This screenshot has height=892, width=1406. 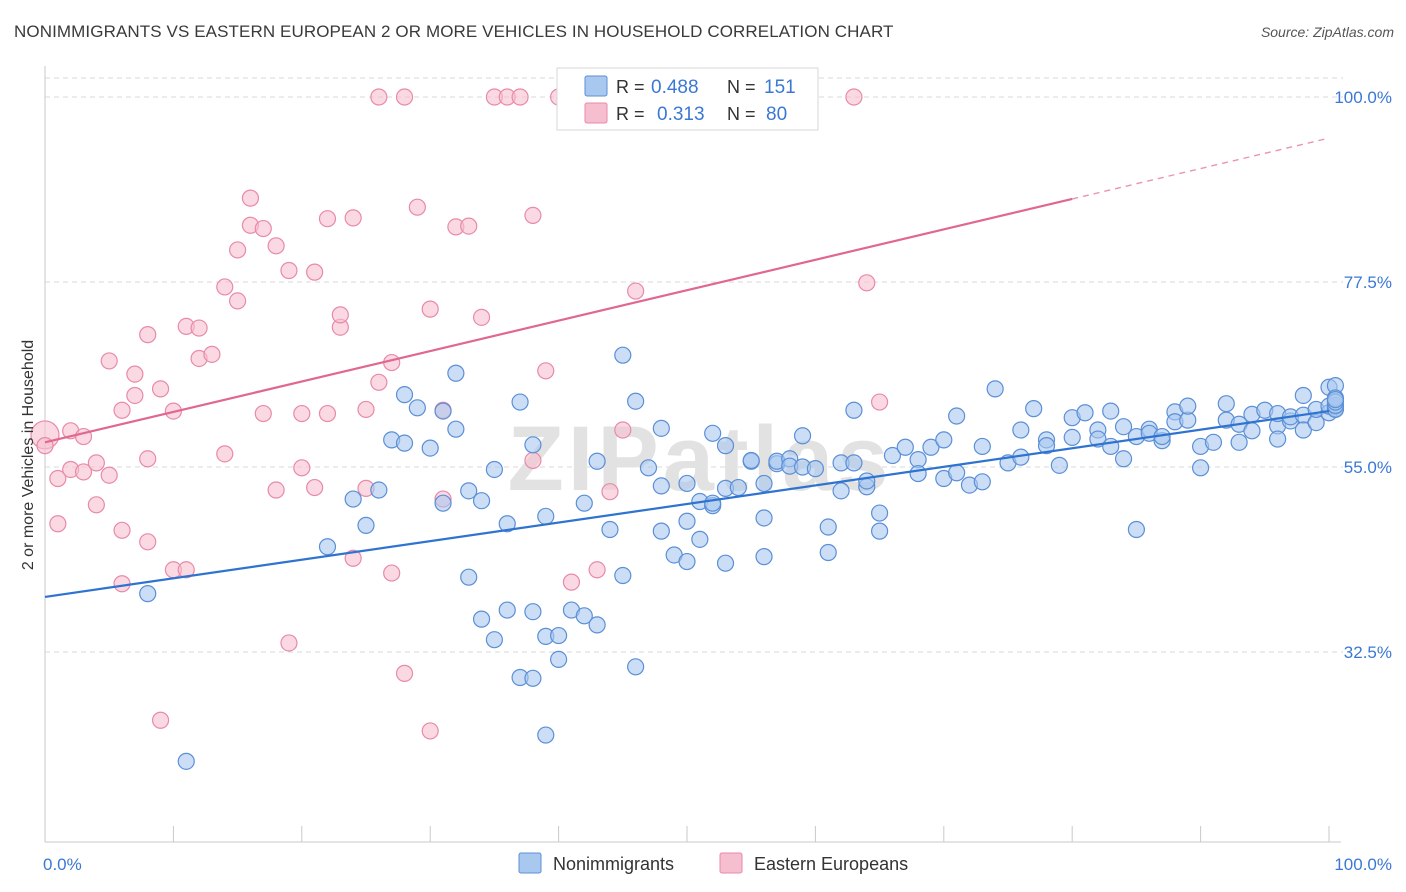 What do you see at coordinates (596, 86) in the screenshot?
I see `legend-swatch-blue` at bounding box center [596, 86].